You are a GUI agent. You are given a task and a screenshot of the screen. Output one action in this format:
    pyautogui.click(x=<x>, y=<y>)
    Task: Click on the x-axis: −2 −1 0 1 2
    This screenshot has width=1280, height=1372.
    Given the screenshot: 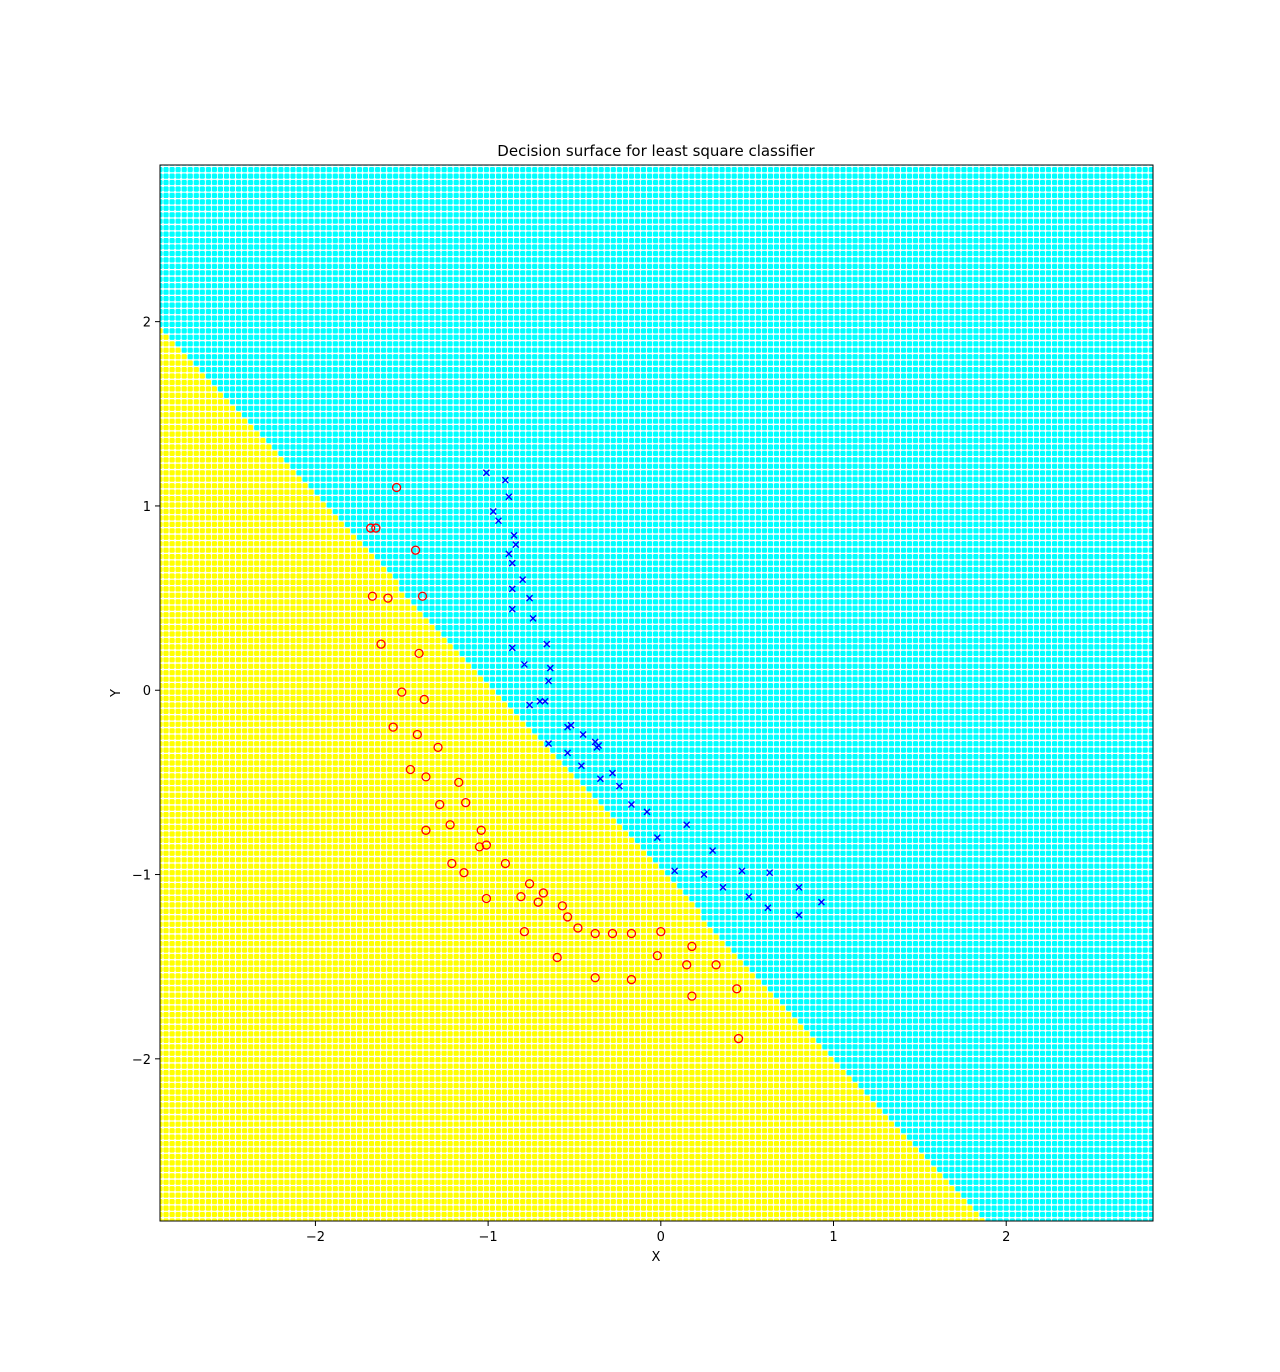 What is the action you would take?
    pyautogui.click(x=658, y=1233)
    